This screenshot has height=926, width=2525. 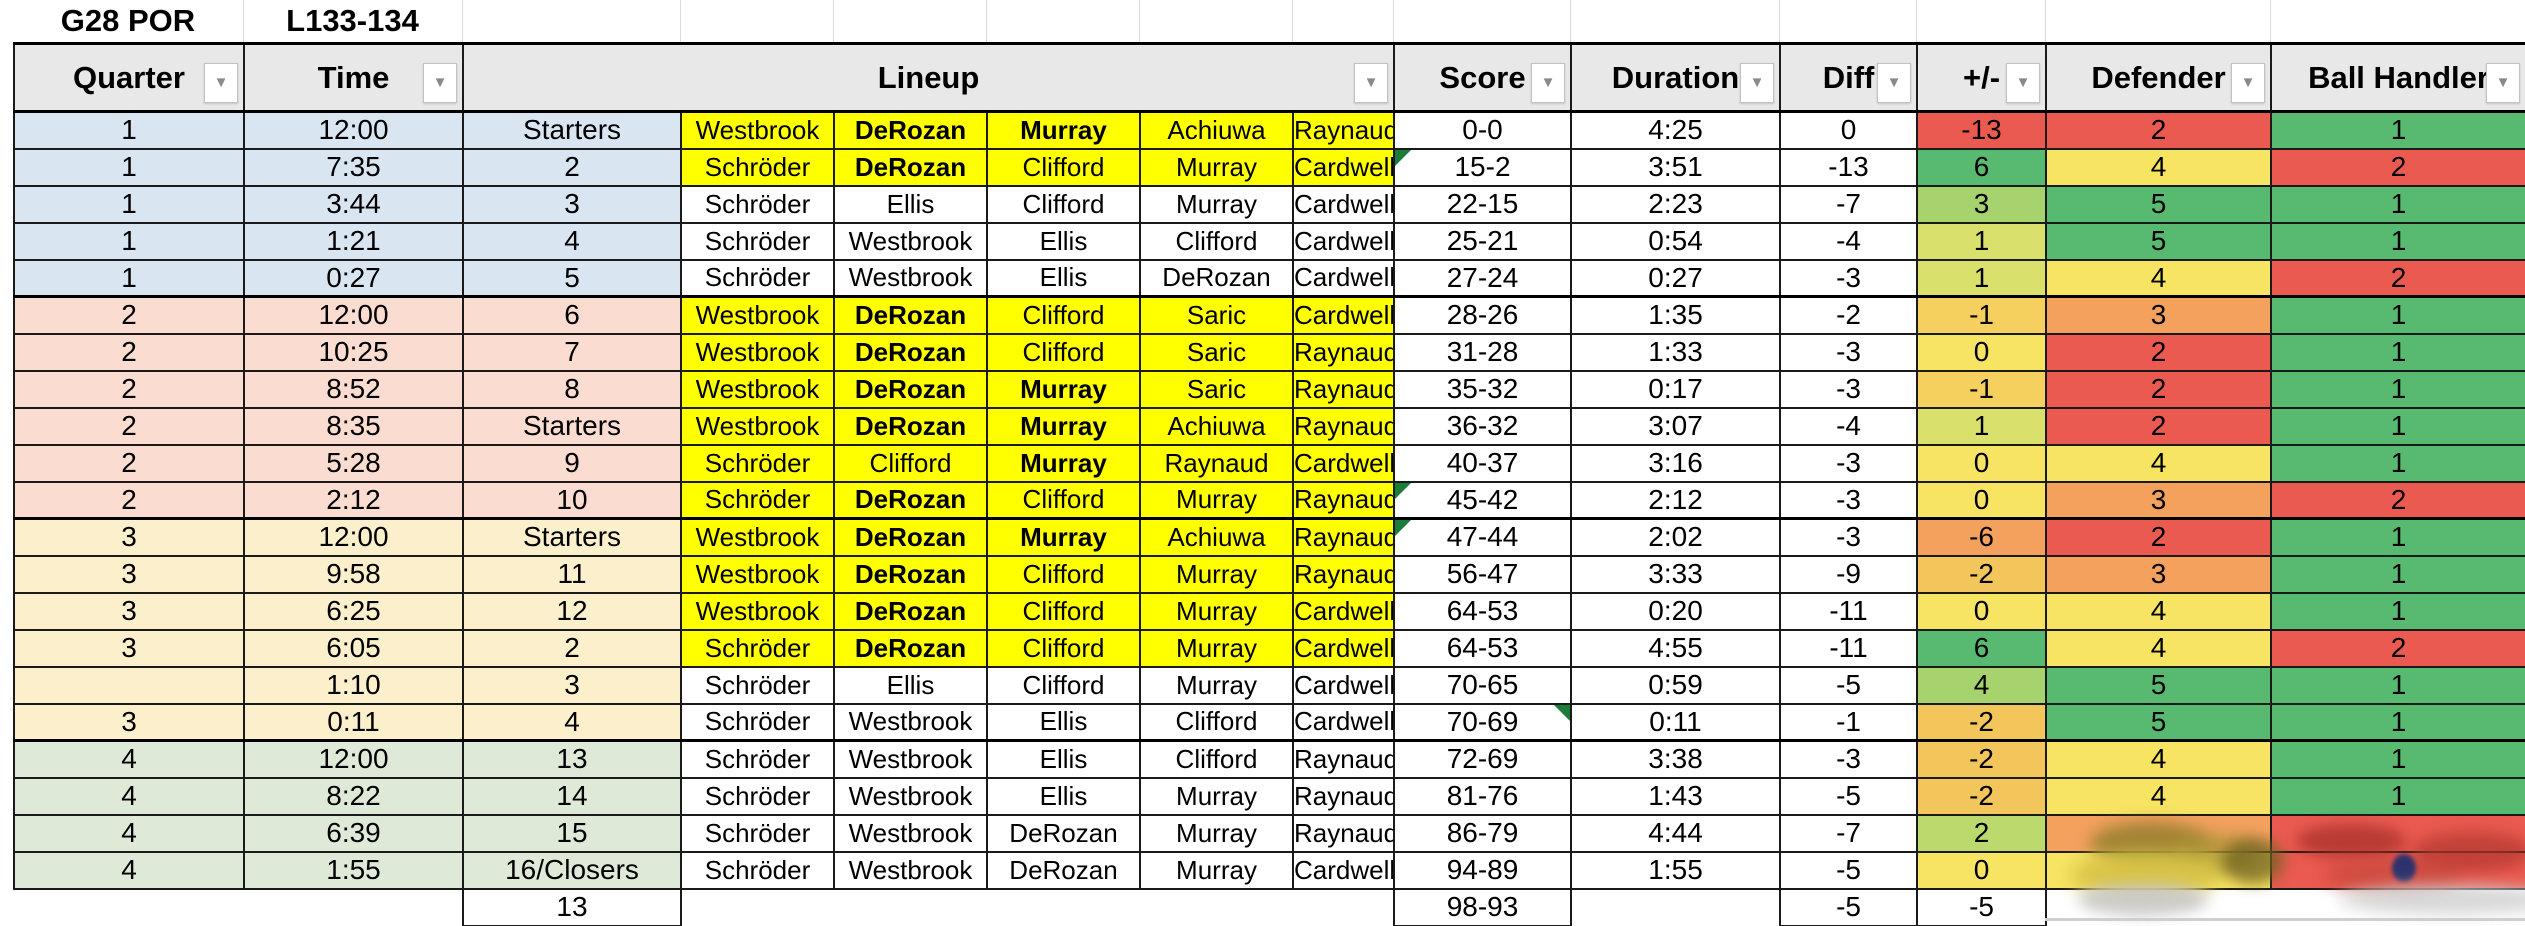 What do you see at coordinates (1216, 389) in the screenshot?
I see `cell-player: Saric` at bounding box center [1216, 389].